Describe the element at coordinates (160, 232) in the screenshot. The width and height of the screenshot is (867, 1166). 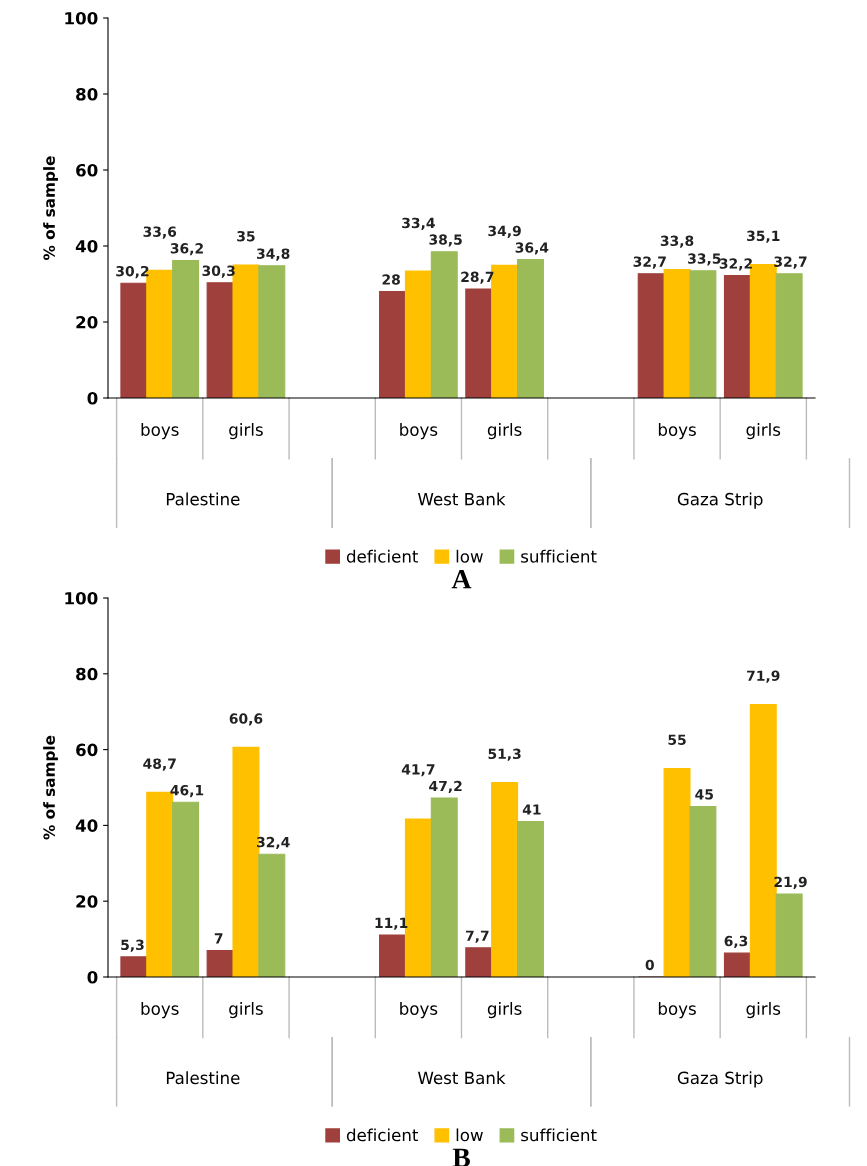
I see `data-label: 33,6` at that location.